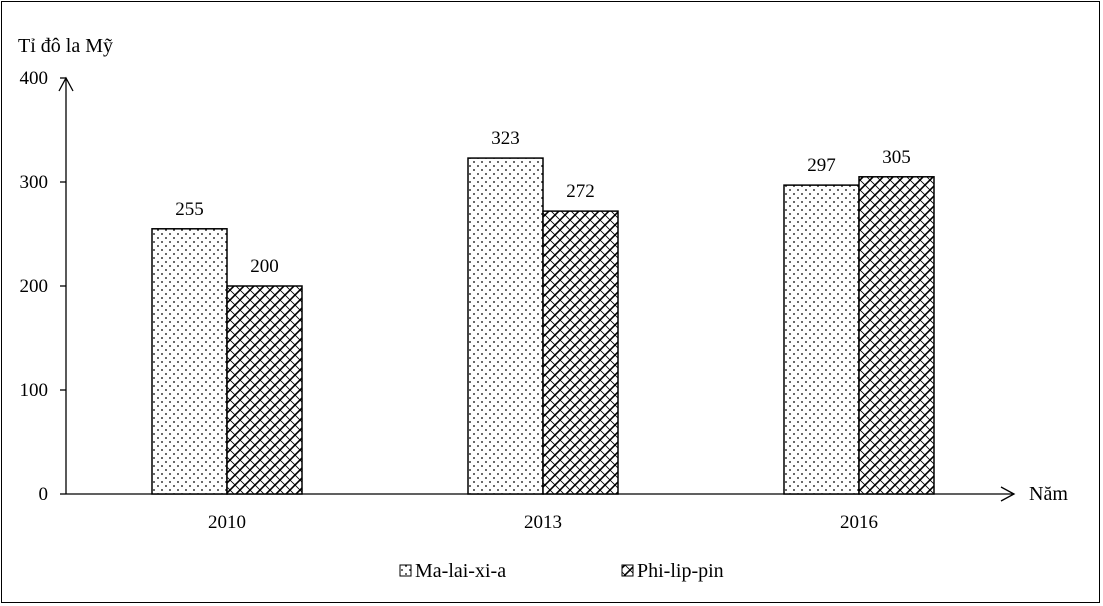 This screenshot has height=606, width=1103. Describe the element at coordinates (34, 390) in the screenshot. I see `y-tick-label: 100` at that location.